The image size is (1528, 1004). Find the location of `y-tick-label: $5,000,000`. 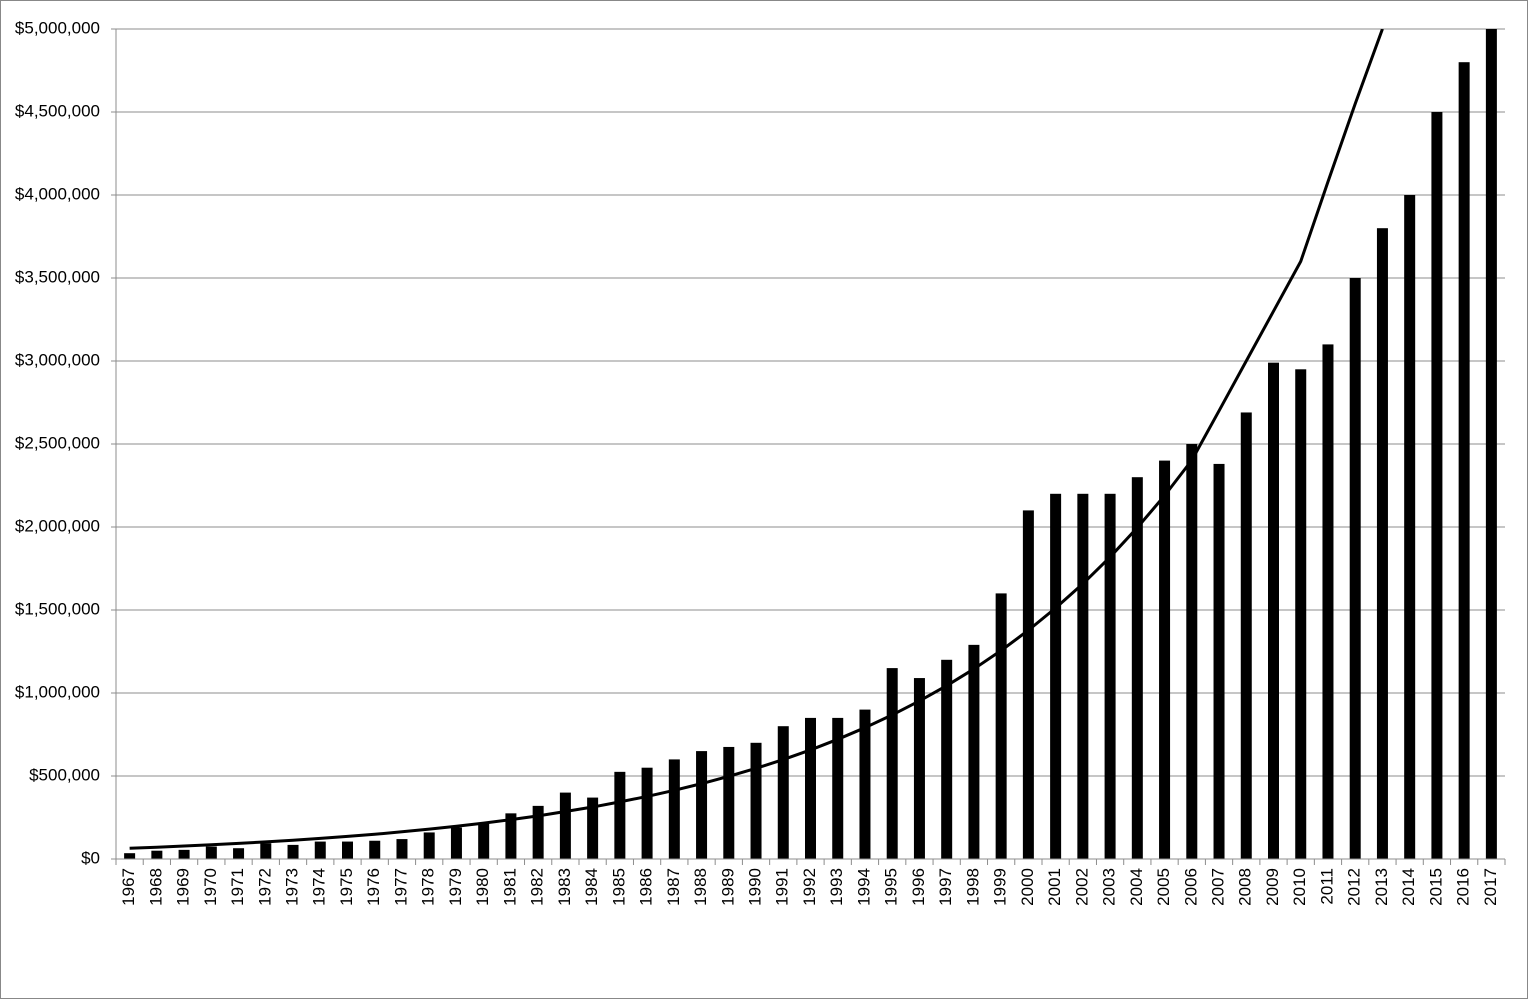

y-tick-label: $5,000,000 is located at coordinates (57, 27).